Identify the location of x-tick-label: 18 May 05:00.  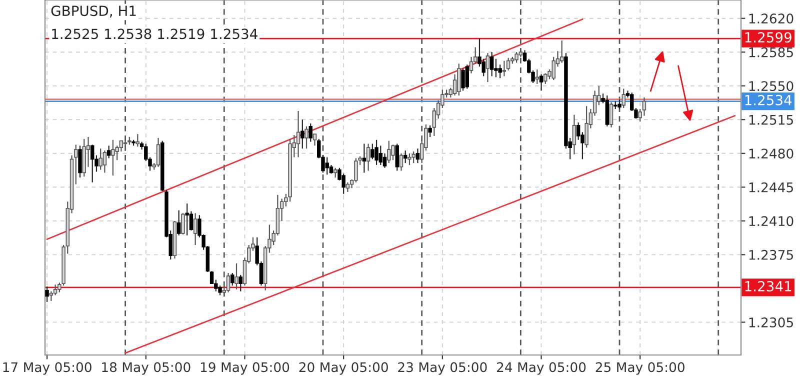
(146, 368).